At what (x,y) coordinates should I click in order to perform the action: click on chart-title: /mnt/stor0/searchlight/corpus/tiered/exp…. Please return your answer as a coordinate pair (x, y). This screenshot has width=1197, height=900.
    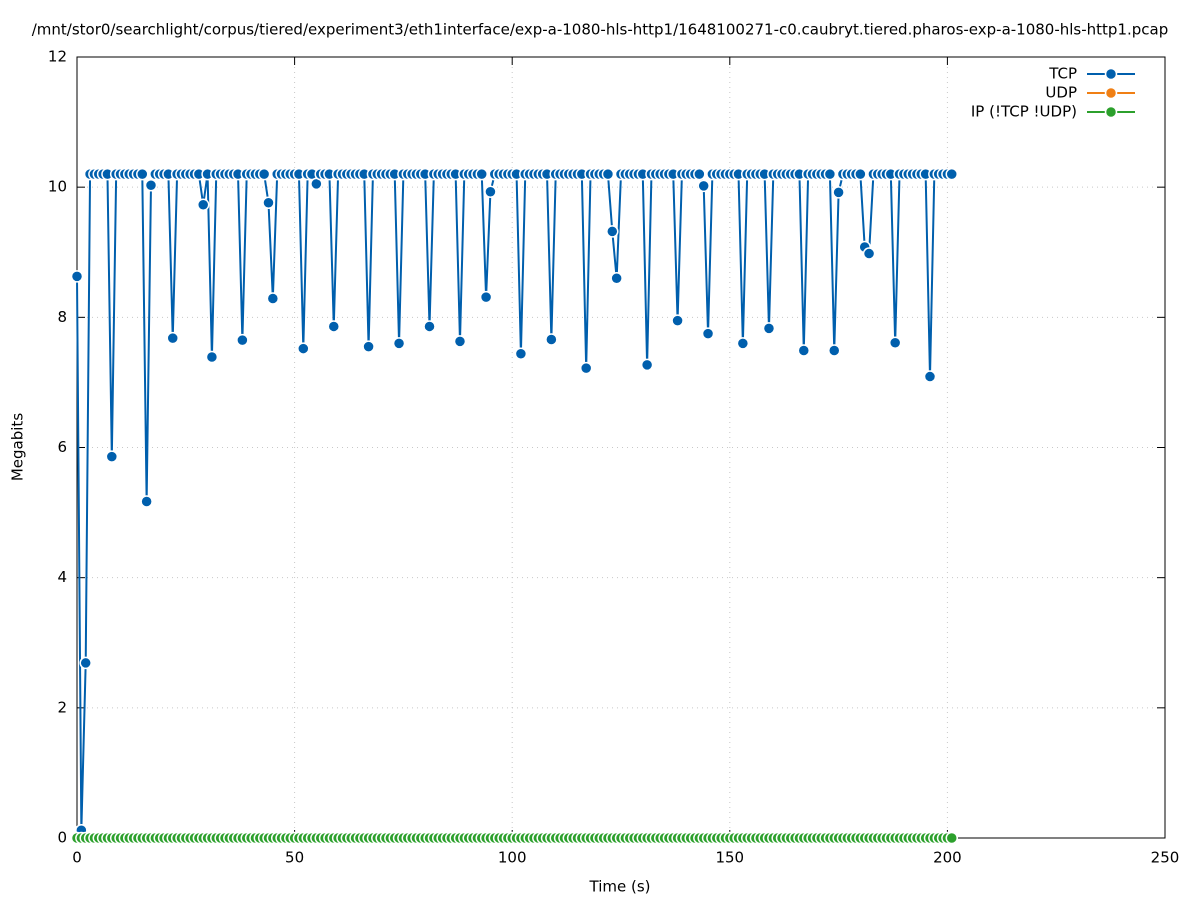
    Looking at the image, I should click on (600, 30).